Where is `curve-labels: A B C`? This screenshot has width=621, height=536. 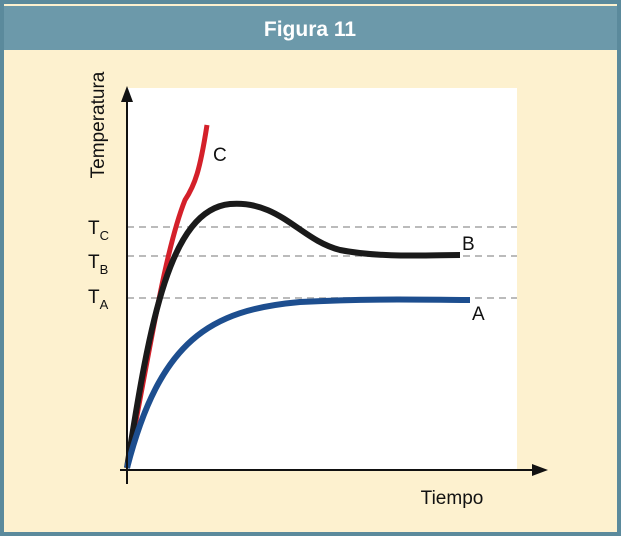 curve-labels: A B C is located at coordinates (349, 235).